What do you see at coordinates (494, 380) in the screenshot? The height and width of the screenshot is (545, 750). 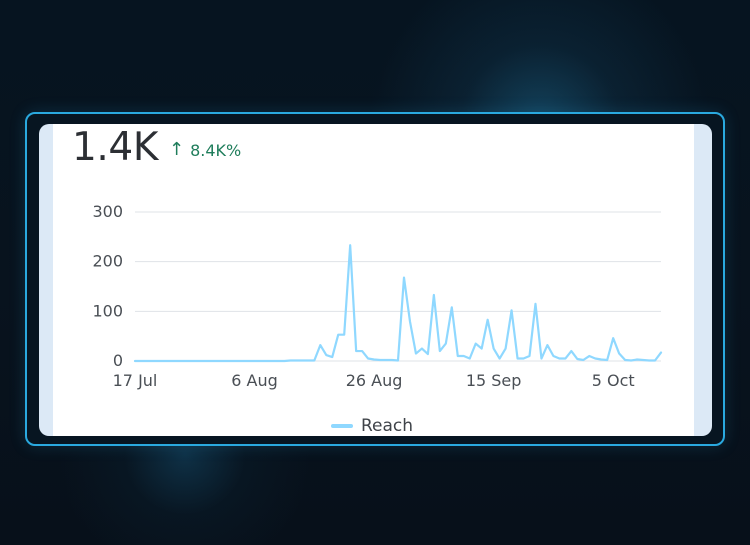 I see `x-tick-label-3: 15 Sep` at bounding box center [494, 380].